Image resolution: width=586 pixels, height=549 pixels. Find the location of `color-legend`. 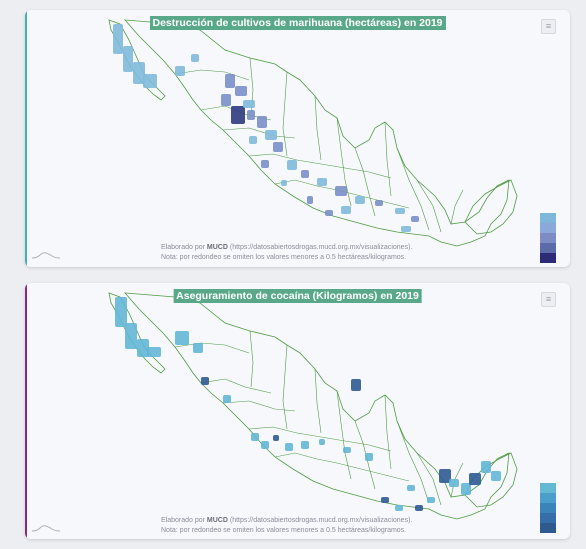

color-legend is located at coordinates (548, 238).